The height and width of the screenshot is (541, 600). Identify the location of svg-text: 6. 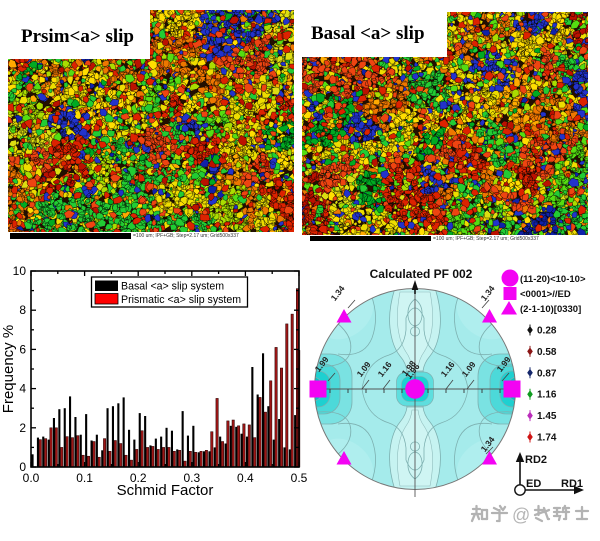
(22, 349).